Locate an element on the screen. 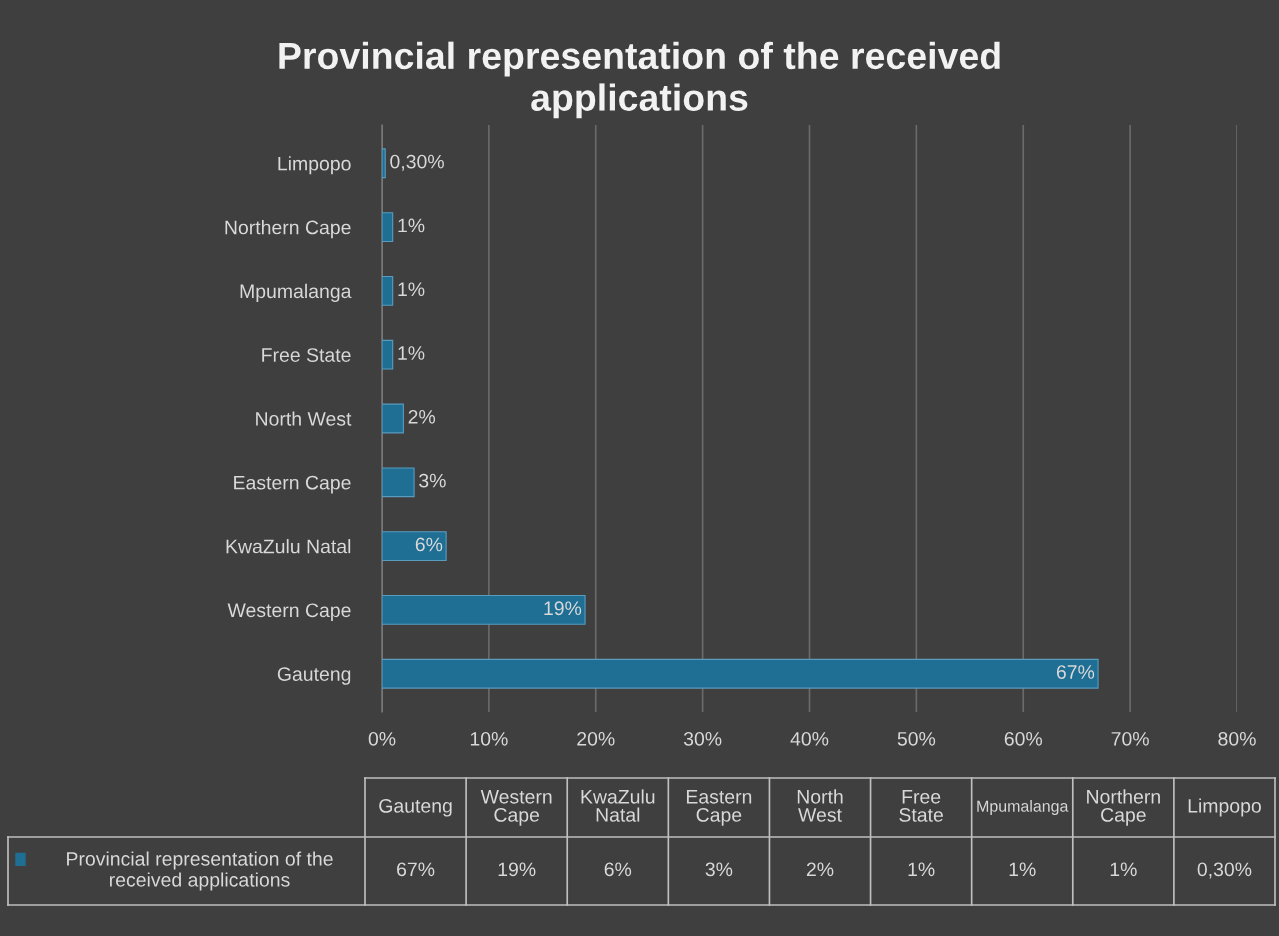 The height and width of the screenshot is (936, 1279). text: 19% is located at coordinates (517, 869).